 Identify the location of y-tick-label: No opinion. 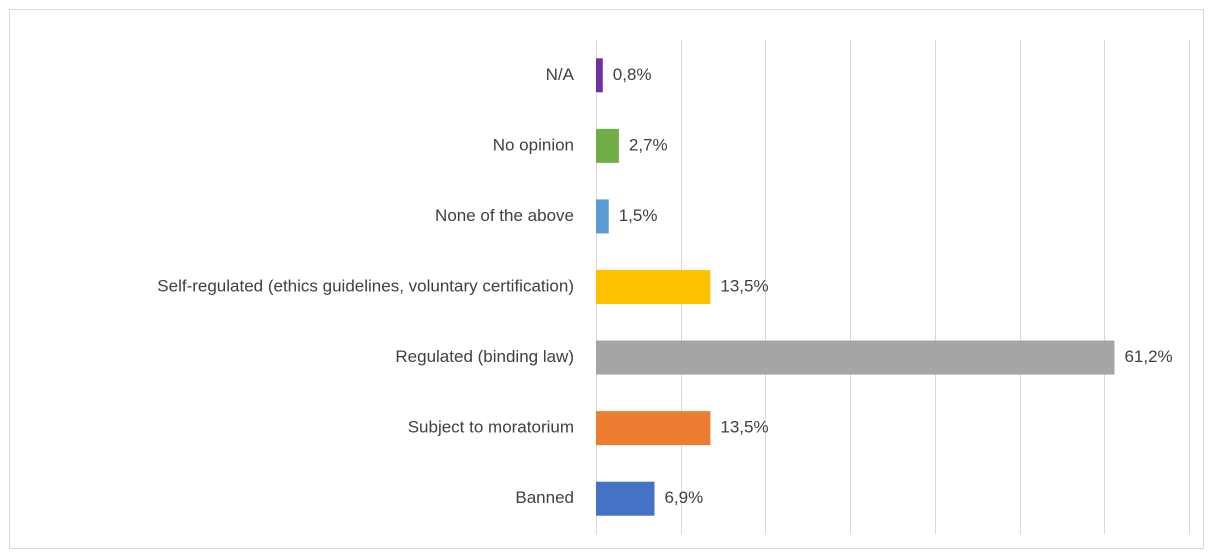
(533, 144).